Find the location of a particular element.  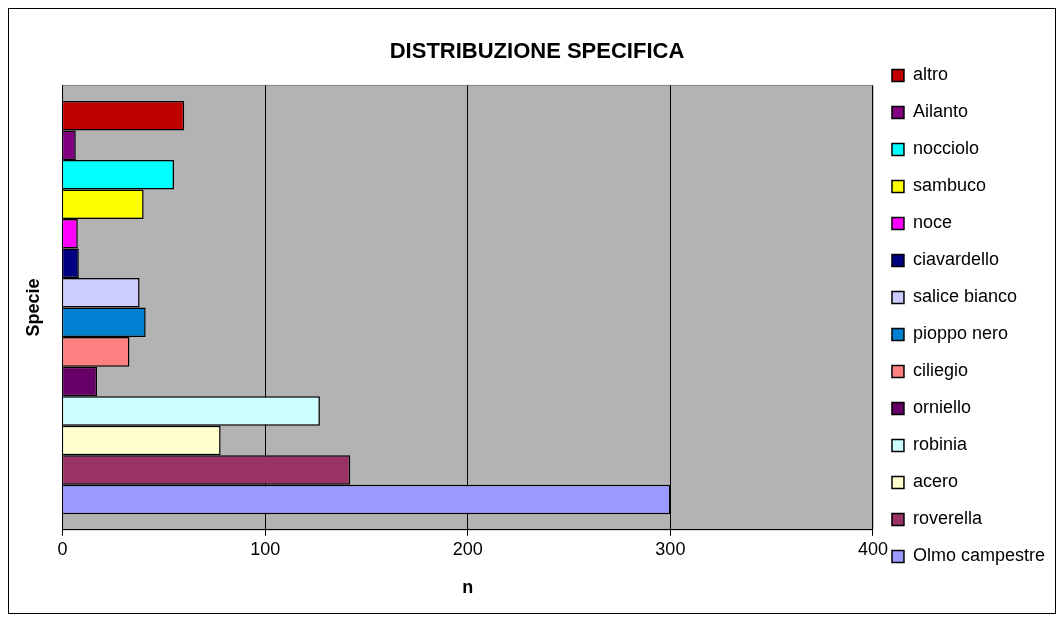

legend-label: noce is located at coordinates (932, 222).